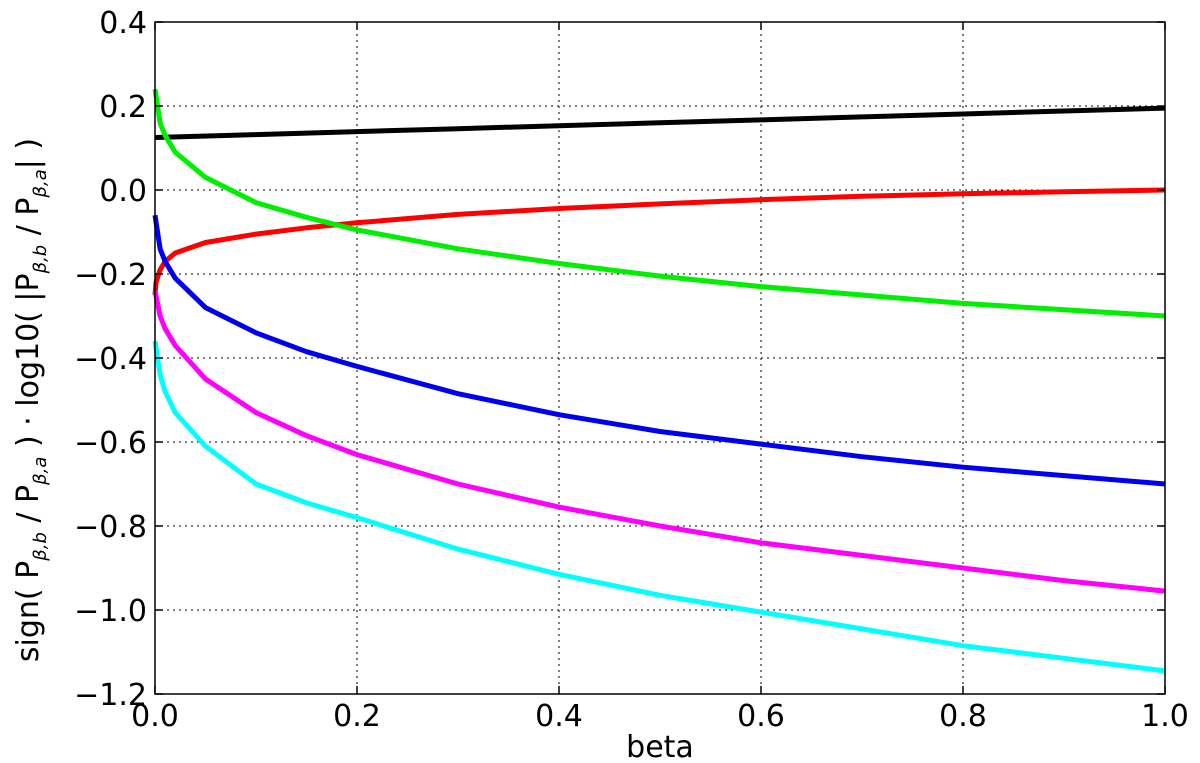 The image size is (1200, 763). Describe the element at coordinates (110, 611) in the screenshot. I see `y-tick-label: −1.0` at that location.